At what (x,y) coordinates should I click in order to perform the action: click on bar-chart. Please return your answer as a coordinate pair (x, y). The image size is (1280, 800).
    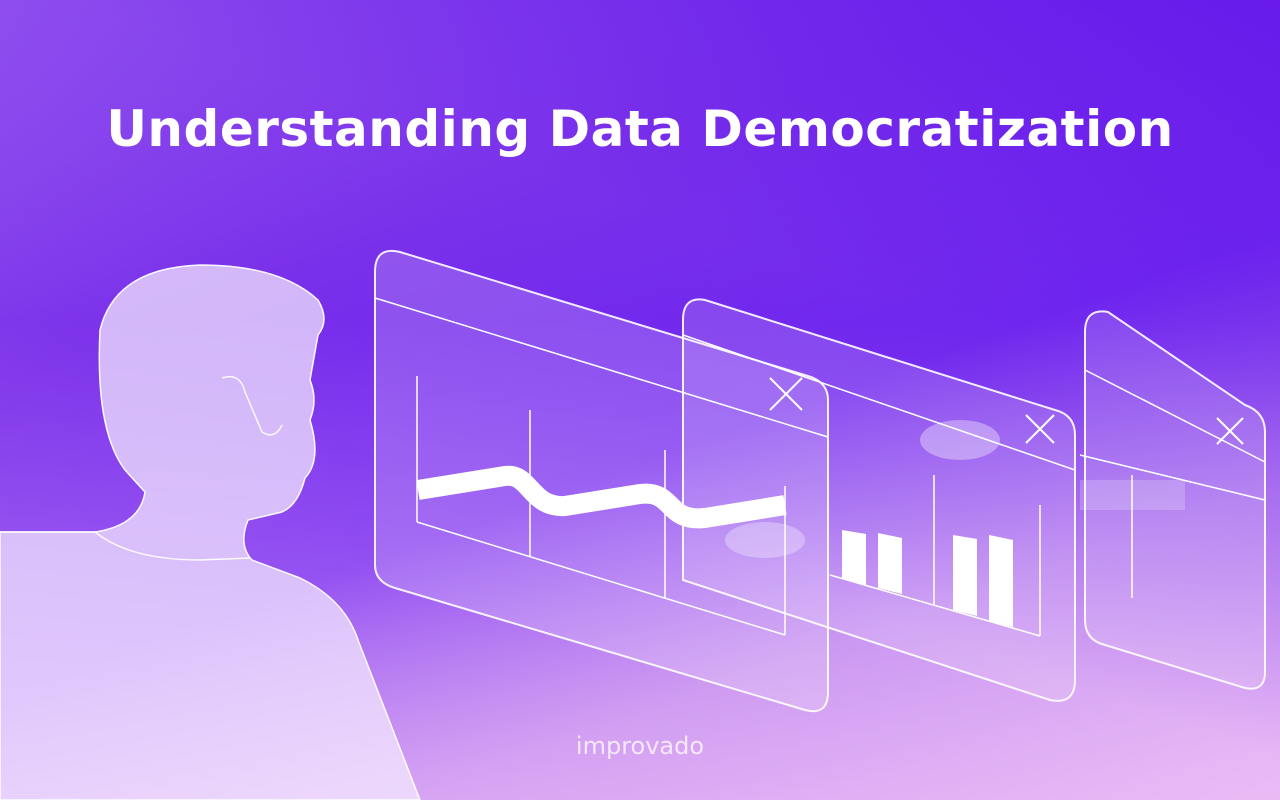
    Looking at the image, I should click on (927, 578).